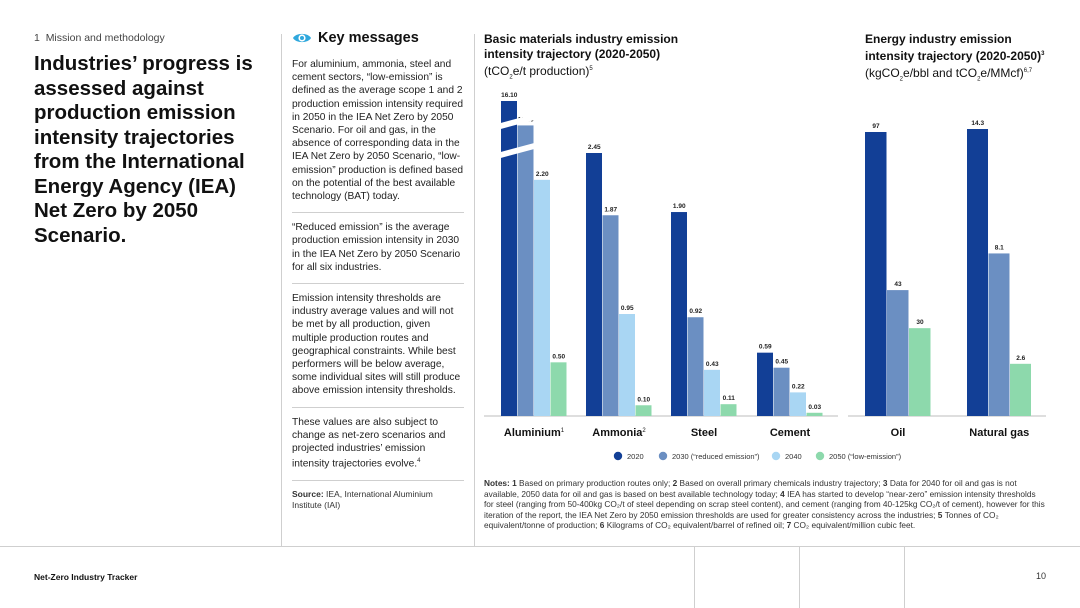 Image resolution: width=1080 pixels, height=608 pixels. Describe the element at coordinates (603, 525) in the screenshot. I see `note-number: 6` at that location.